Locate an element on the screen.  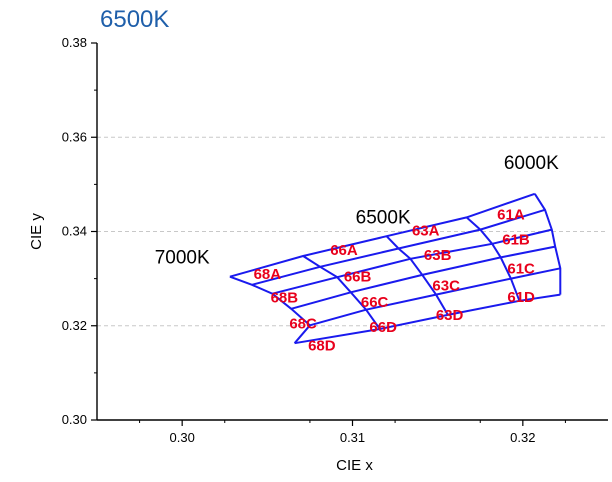
bin-label: 68D is located at coordinates (322, 346).